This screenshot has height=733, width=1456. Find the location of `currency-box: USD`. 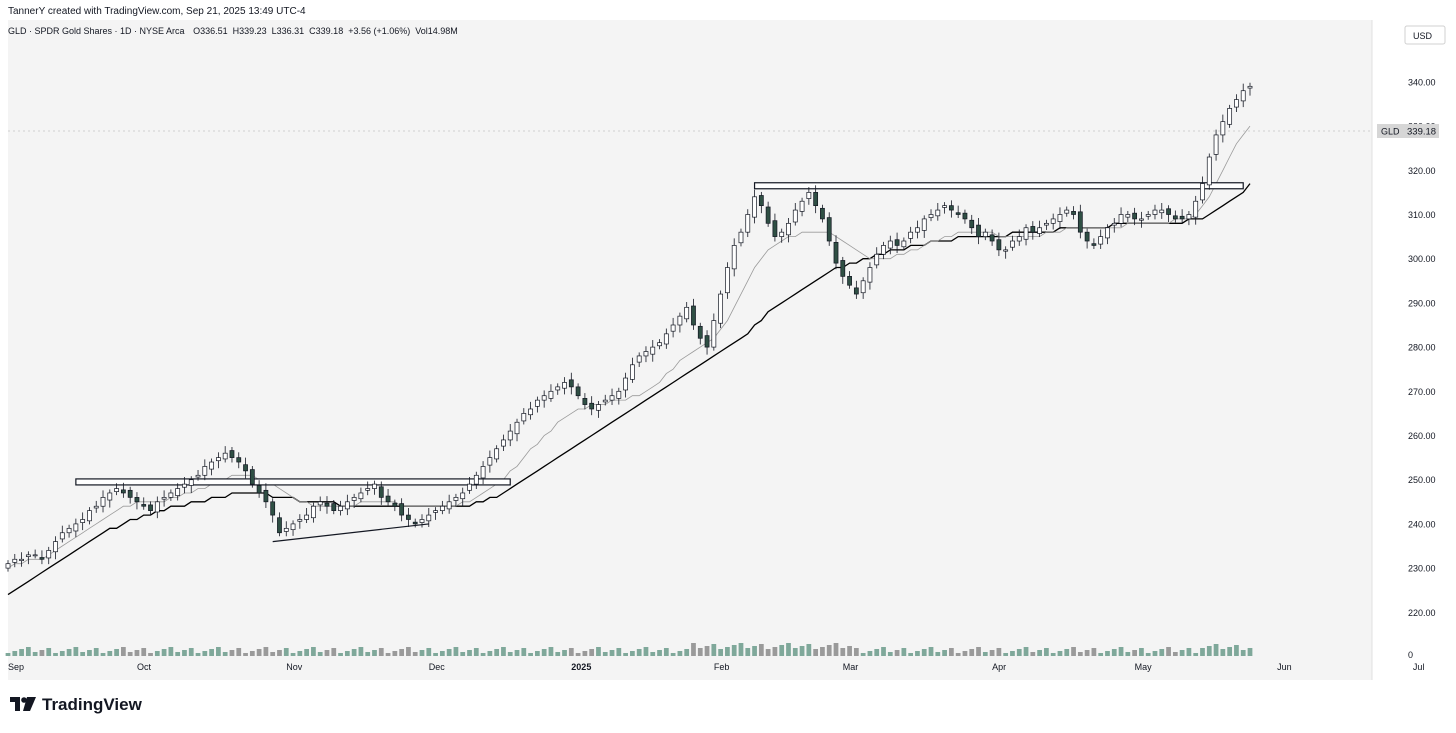

currency-box: USD is located at coordinates (1425, 35).